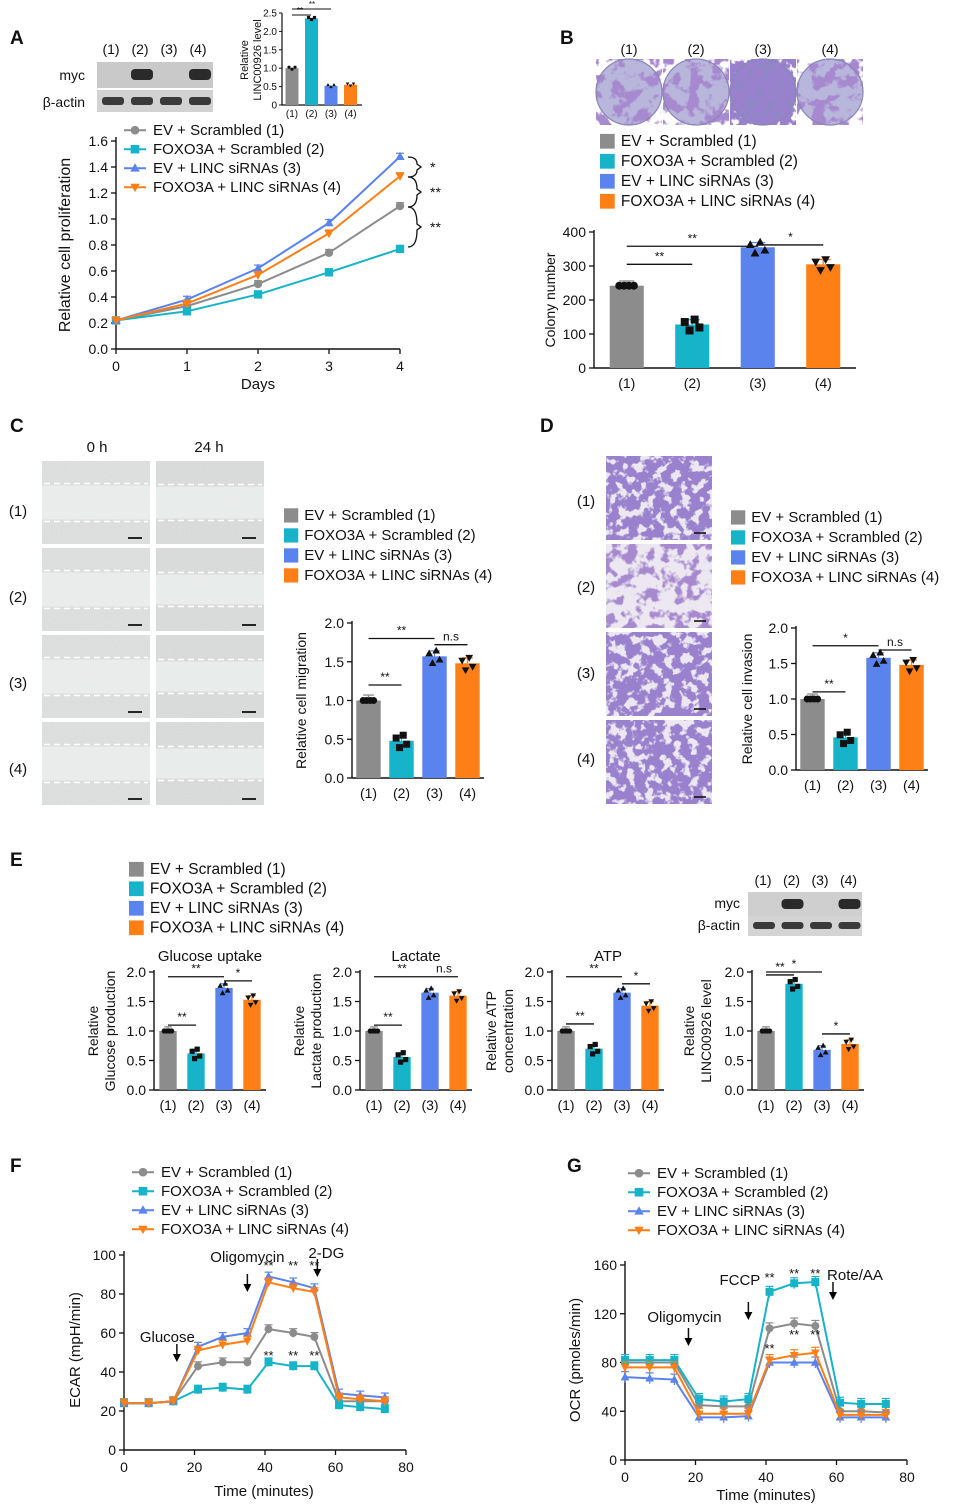  What do you see at coordinates (837, 1477) in the screenshot?
I see `x-tick-label: 60` at bounding box center [837, 1477].